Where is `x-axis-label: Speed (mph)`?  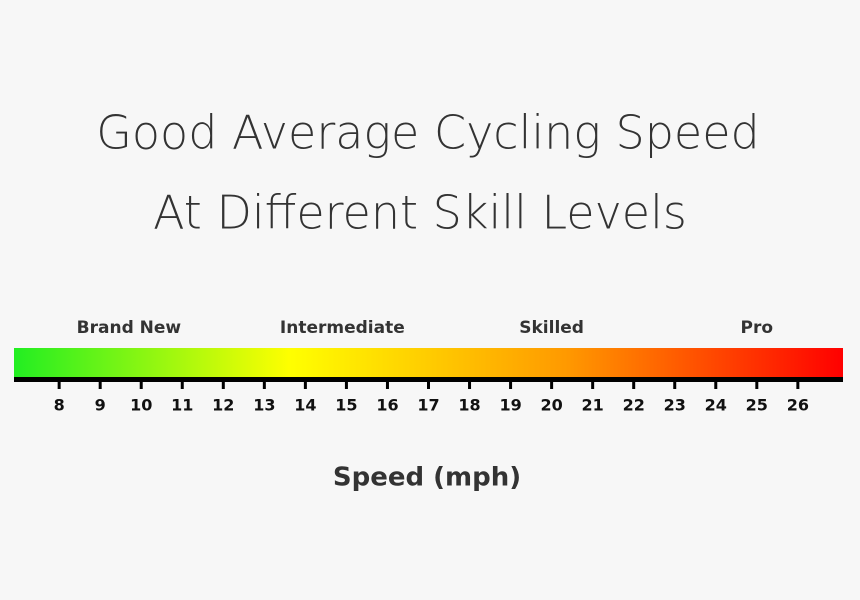 x-axis-label: Speed (mph) is located at coordinates (427, 478).